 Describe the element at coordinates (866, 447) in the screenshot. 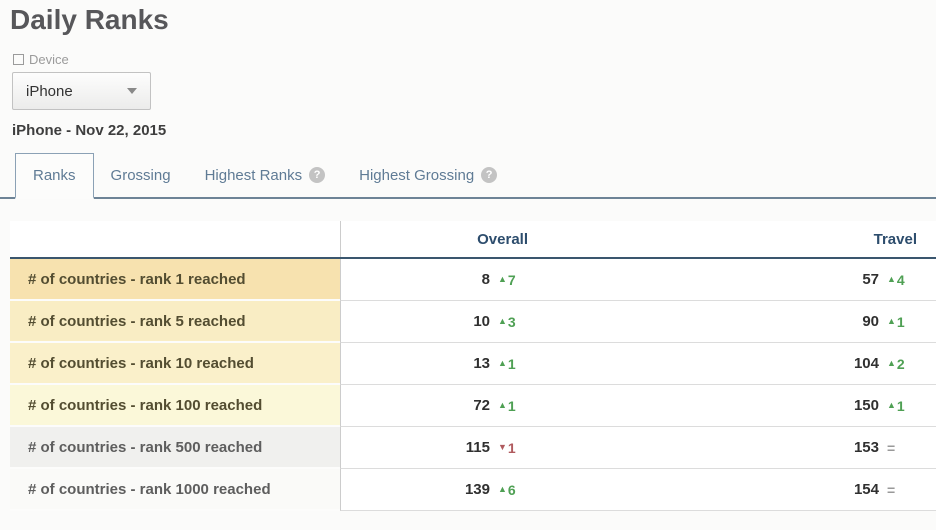

I see `rank-count: 153` at that location.